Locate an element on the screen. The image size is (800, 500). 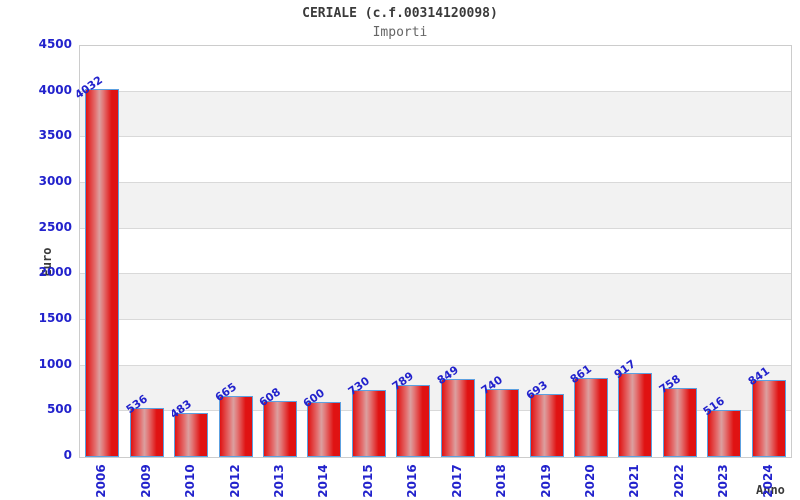
y-tick-label: 2500 is located at coordinates (55, 226).